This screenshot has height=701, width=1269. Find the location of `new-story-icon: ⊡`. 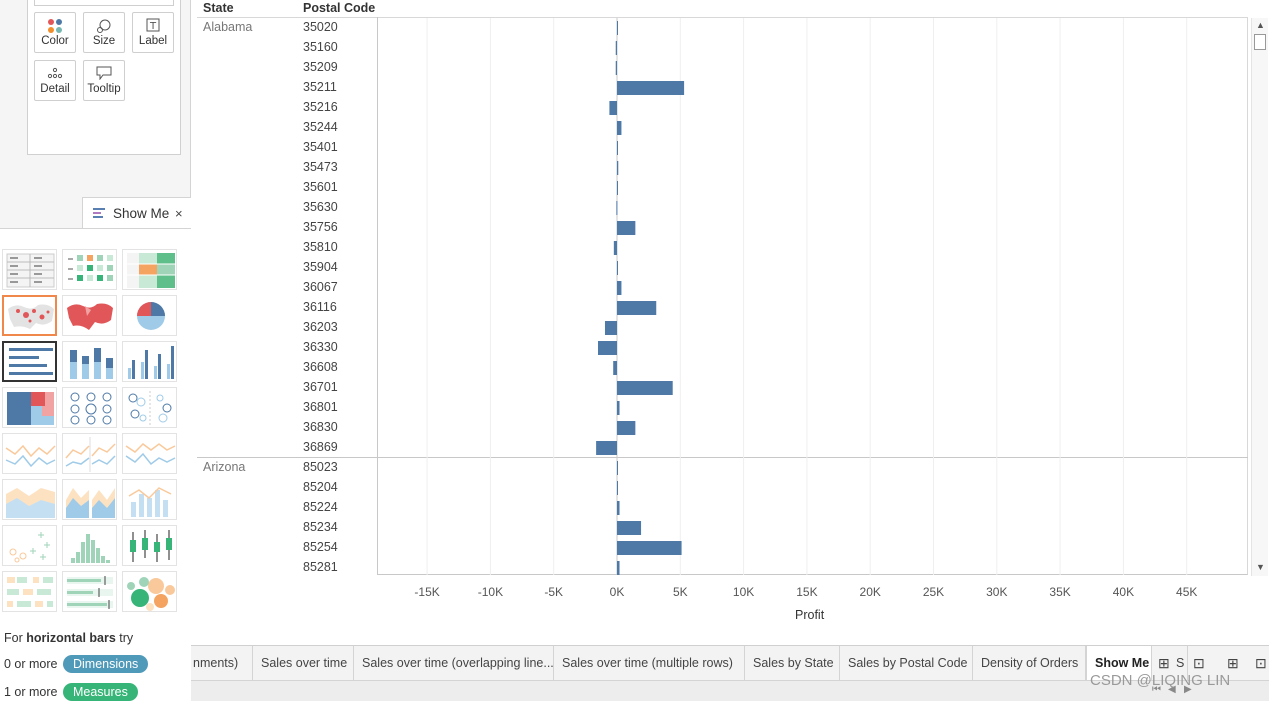

new-story-icon: ⊡ is located at coordinates (1261, 663).